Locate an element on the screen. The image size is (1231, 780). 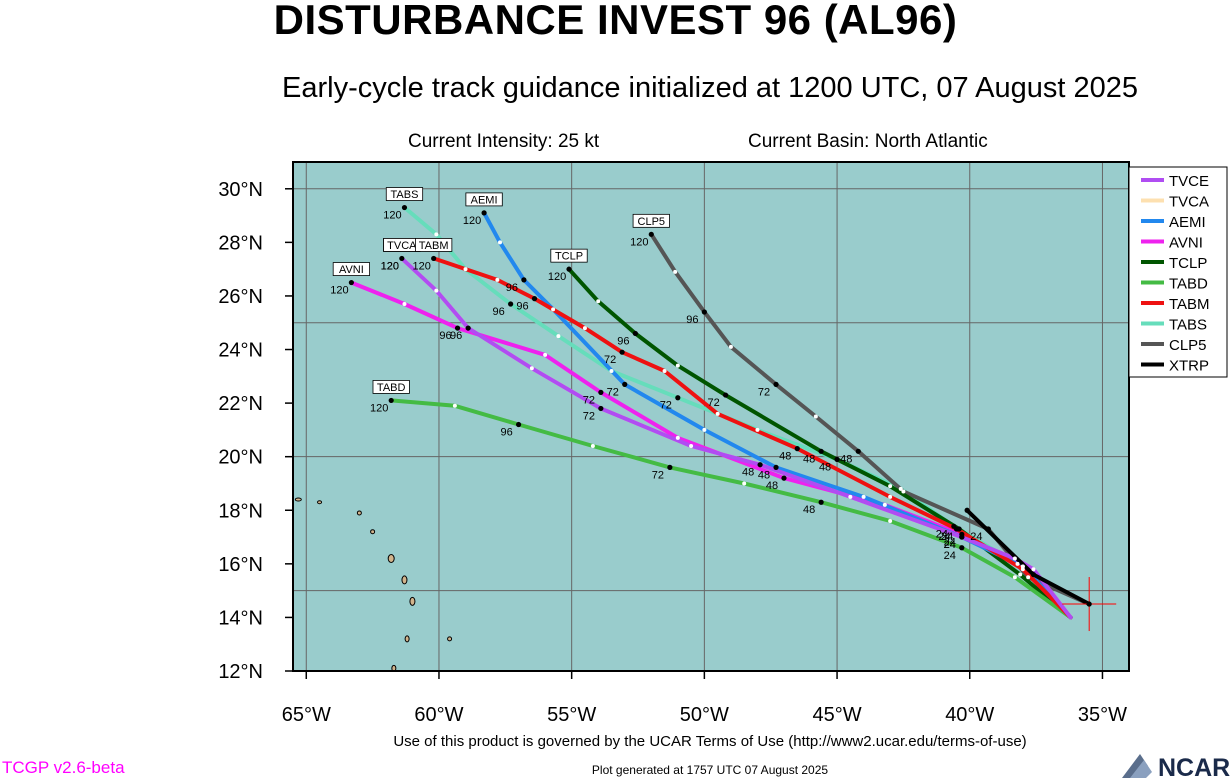
legend: TVCE TVCA AEMI AVNI TCLP TABD TABM TABS CLP5 XTRP is located at coordinates (1178, 272).